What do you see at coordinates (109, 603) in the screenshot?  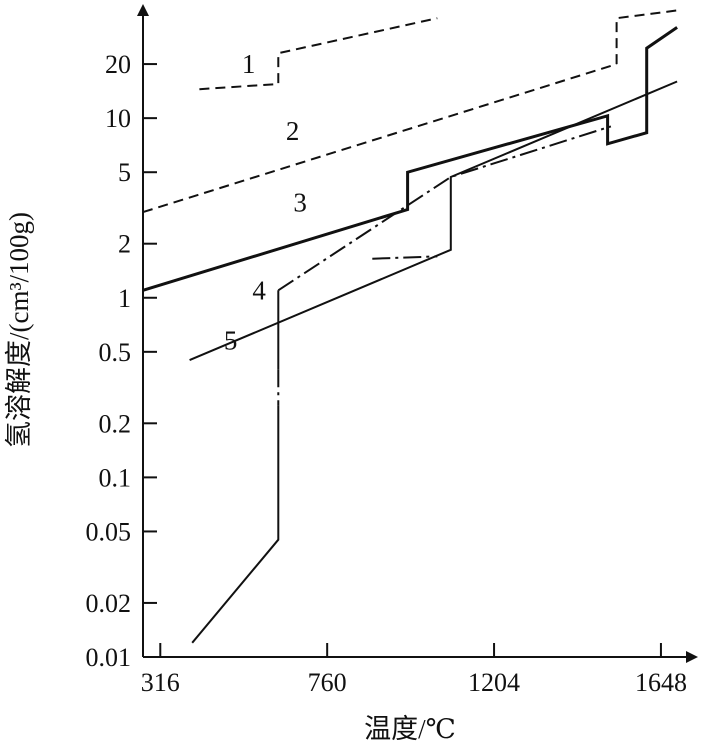 I see `y-tick-label: 0.02` at bounding box center [109, 603].